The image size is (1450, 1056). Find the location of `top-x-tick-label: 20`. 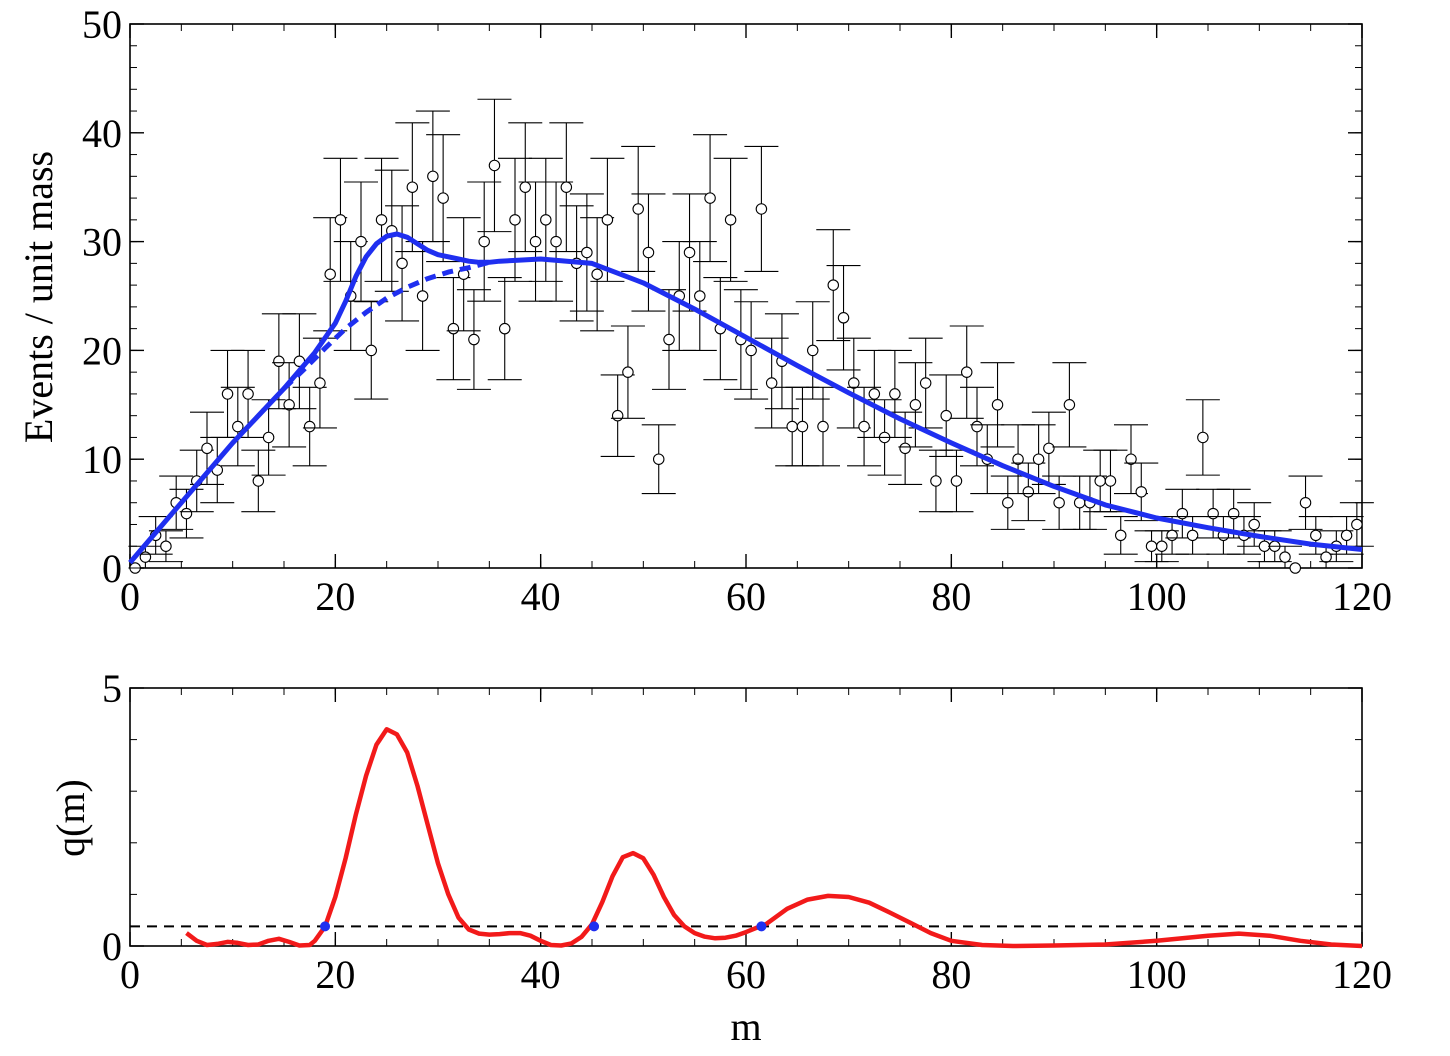

top-x-tick-label: 20 is located at coordinates (335, 596).